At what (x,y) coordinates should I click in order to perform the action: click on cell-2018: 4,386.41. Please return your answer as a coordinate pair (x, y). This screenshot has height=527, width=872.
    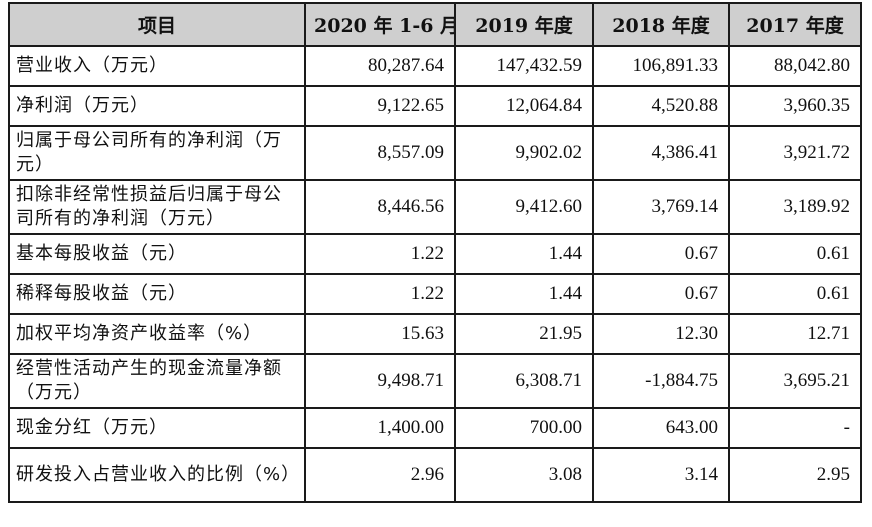
    Looking at the image, I should click on (661, 153).